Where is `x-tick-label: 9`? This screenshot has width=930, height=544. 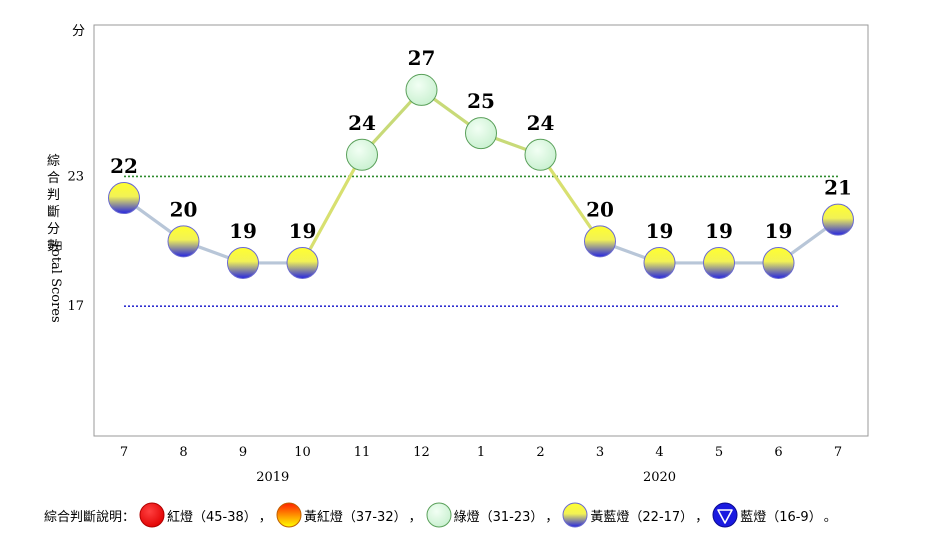
x-tick-label: 9 is located at coordinates (243, 452).